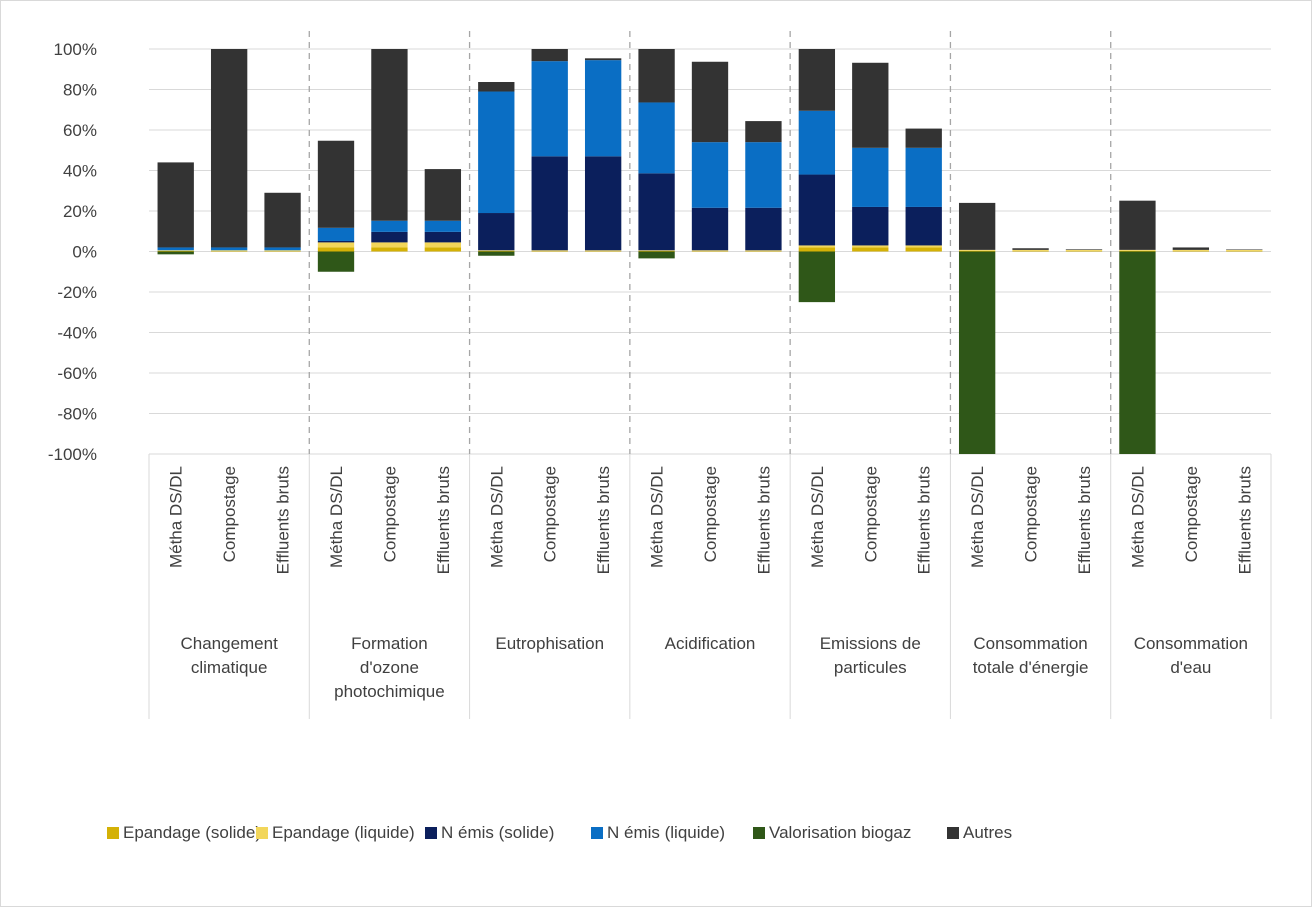  Describe the element at coordinates (77, 414) in the screenshot. I see `y-tick-label: -80%` at that location.